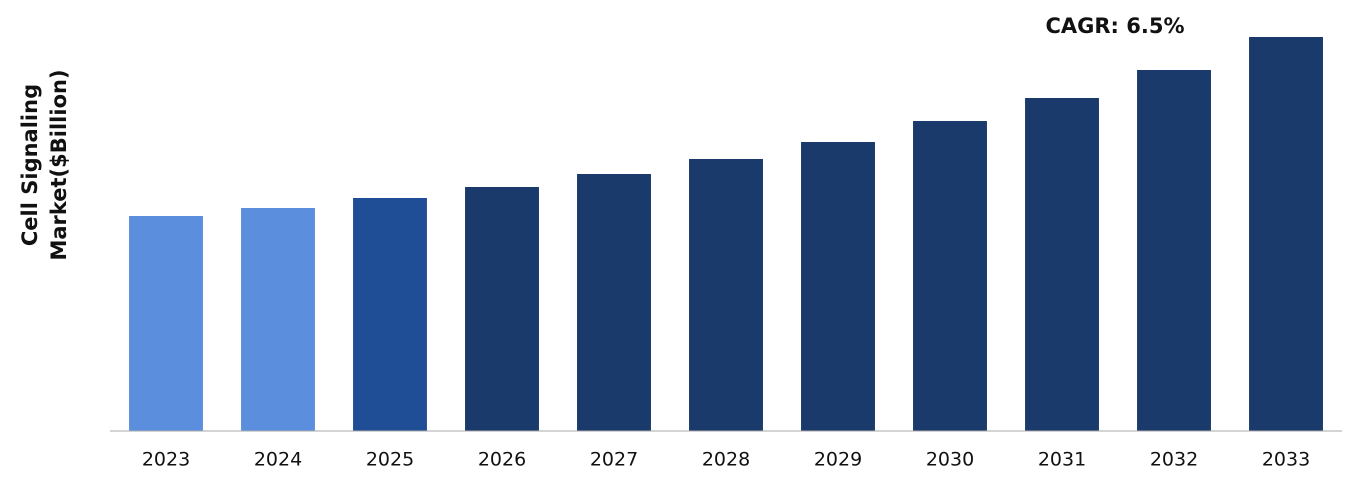 Image resolution: width=1364 pixels, height=478 pixels. Describe the element at coordinates (950, 460) in the screenshot. I see `x-tick-label: 2030` at that location.